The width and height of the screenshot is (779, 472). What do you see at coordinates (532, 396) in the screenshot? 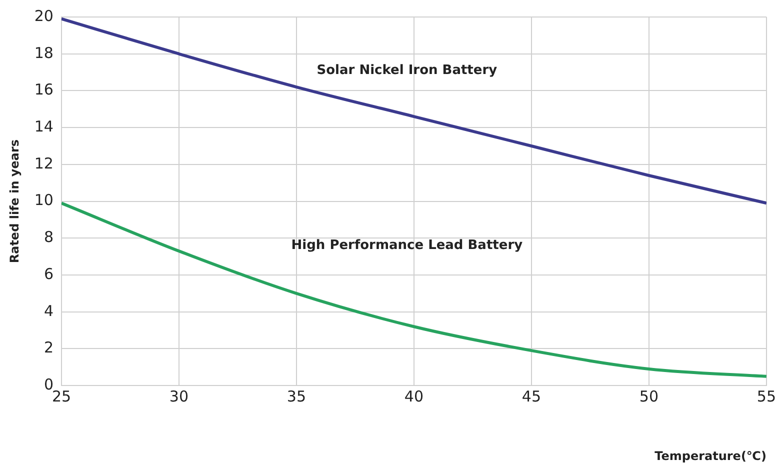
I see `x-tick-label: 45` at bounding box center [532, 396].